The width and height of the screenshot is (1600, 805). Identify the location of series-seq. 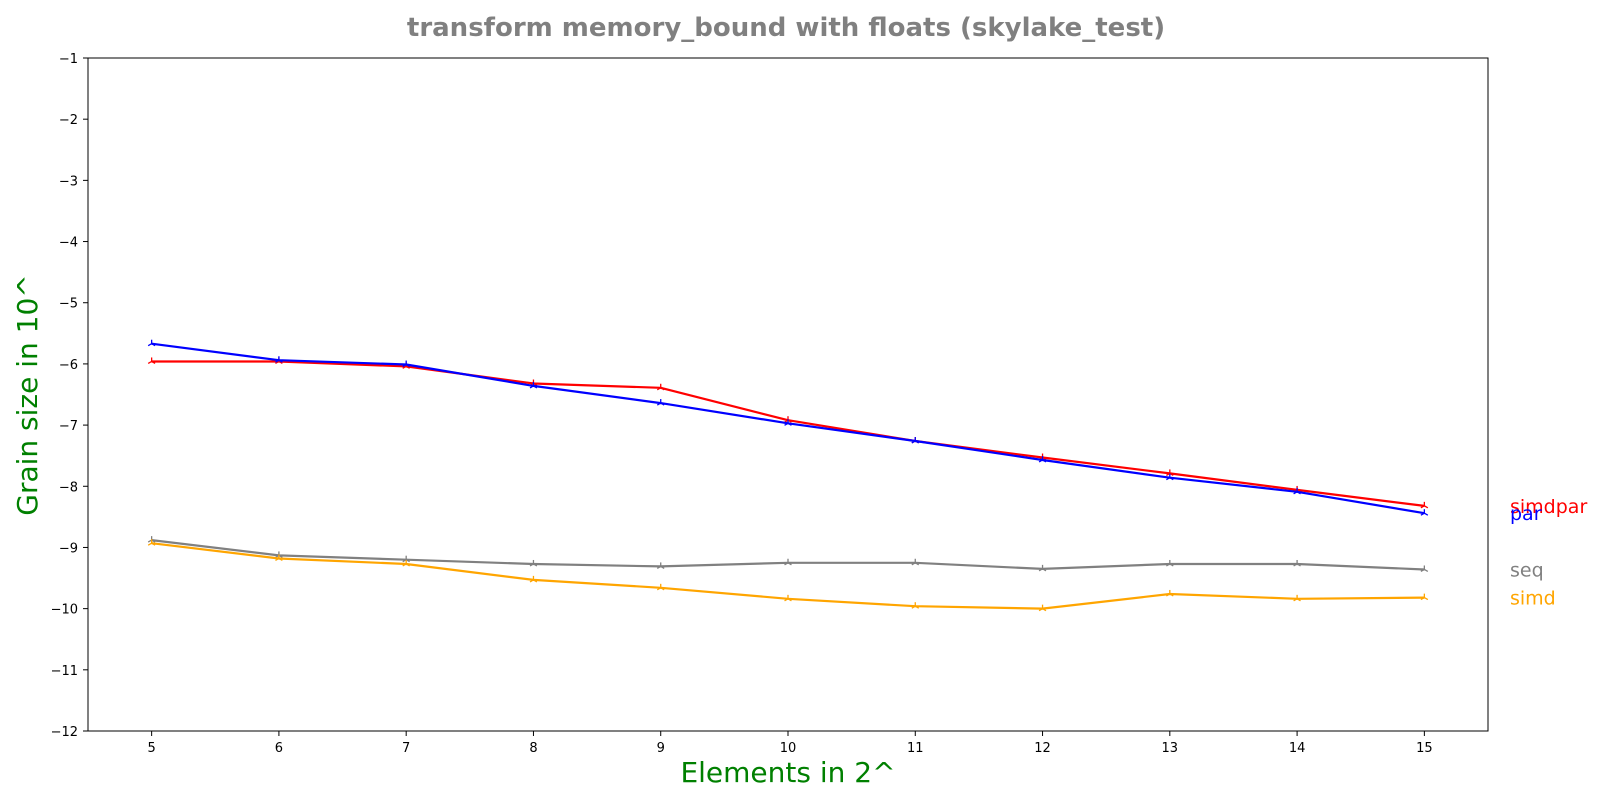
(788, 554).